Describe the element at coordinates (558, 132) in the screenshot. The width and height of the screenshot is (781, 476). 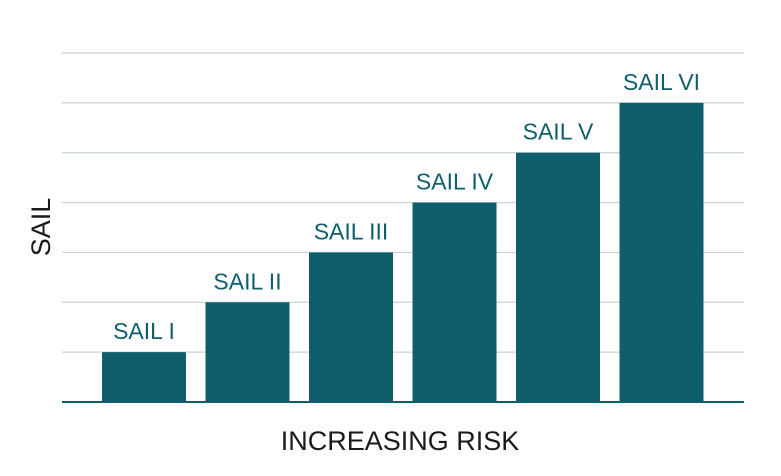
I see `bar-label-5: SAIL V` at that location.